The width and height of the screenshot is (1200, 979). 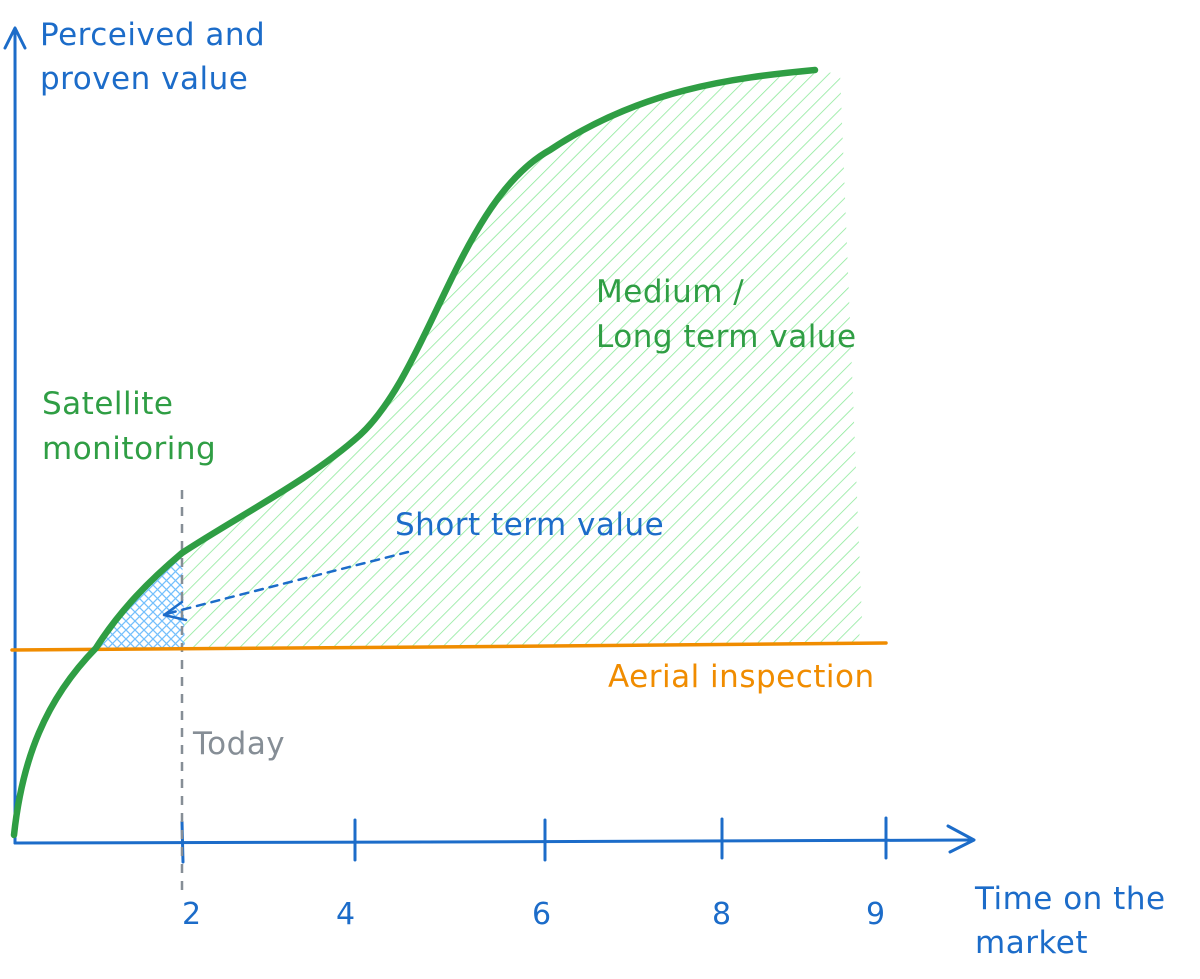 I want to click on x-axis-arrowhead, so click(x=961, y=839).